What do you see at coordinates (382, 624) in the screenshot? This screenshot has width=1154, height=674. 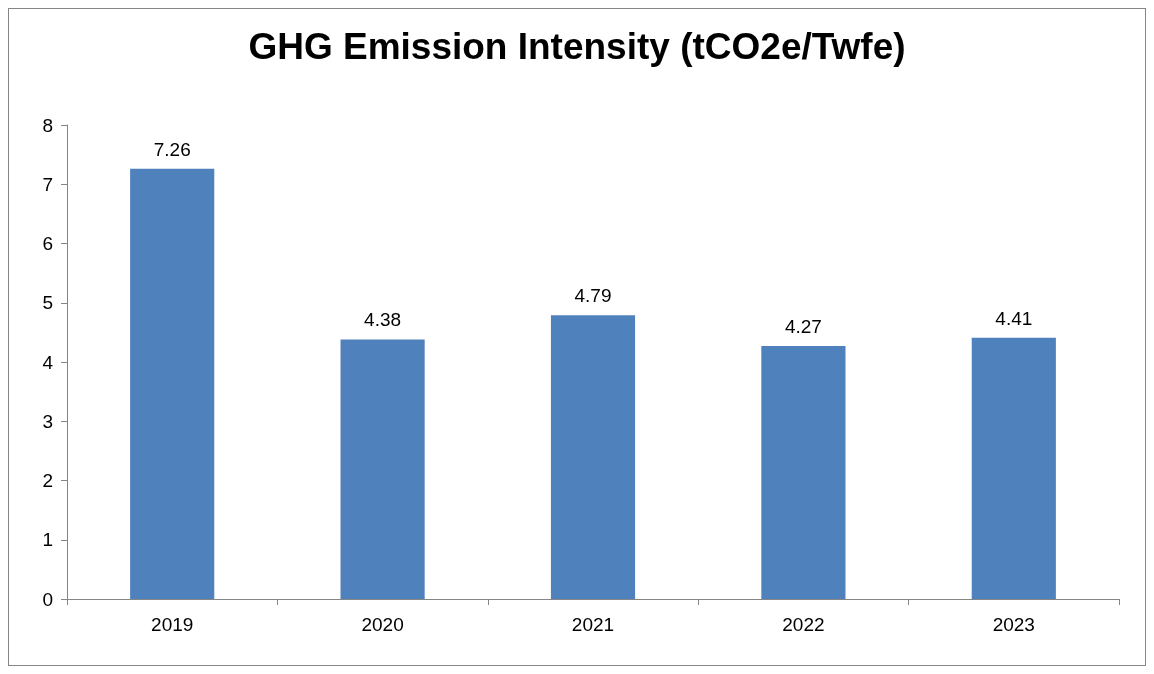 I see `x-tick-label: 2020` at bounding box center [382, 624].